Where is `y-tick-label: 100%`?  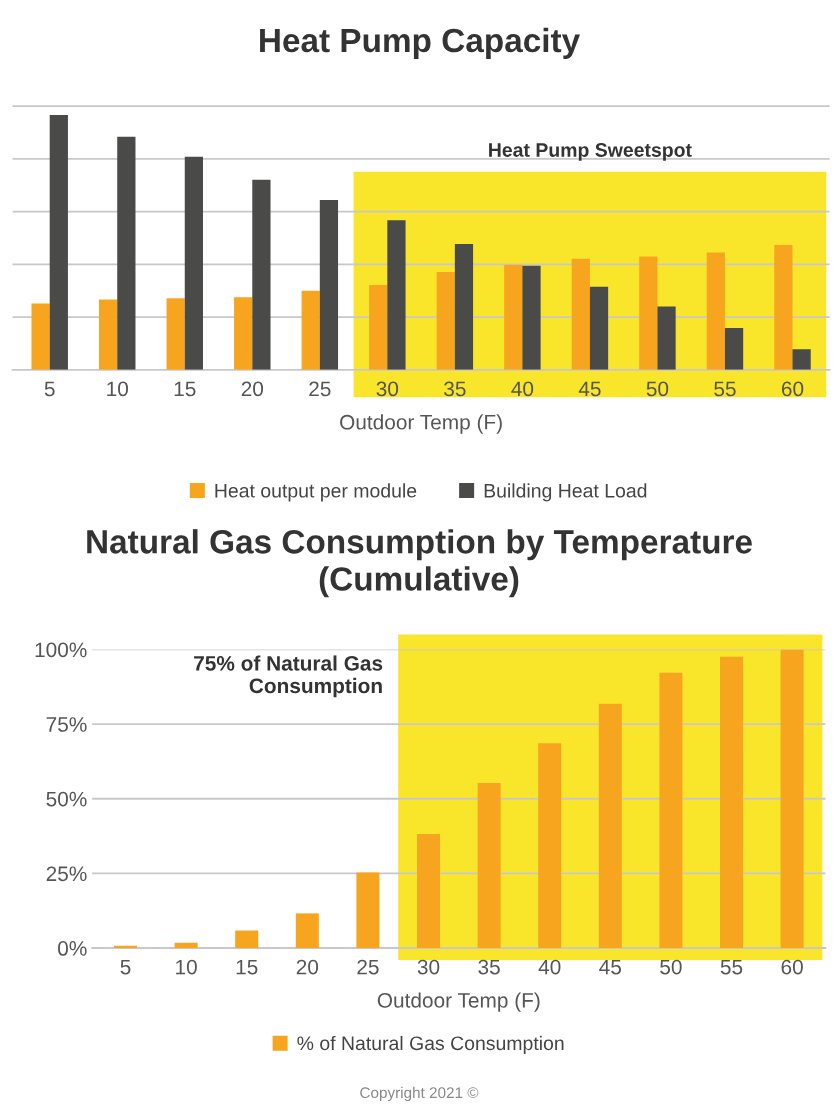 y-tick-label: 100% is located at coordinates (61, 650).